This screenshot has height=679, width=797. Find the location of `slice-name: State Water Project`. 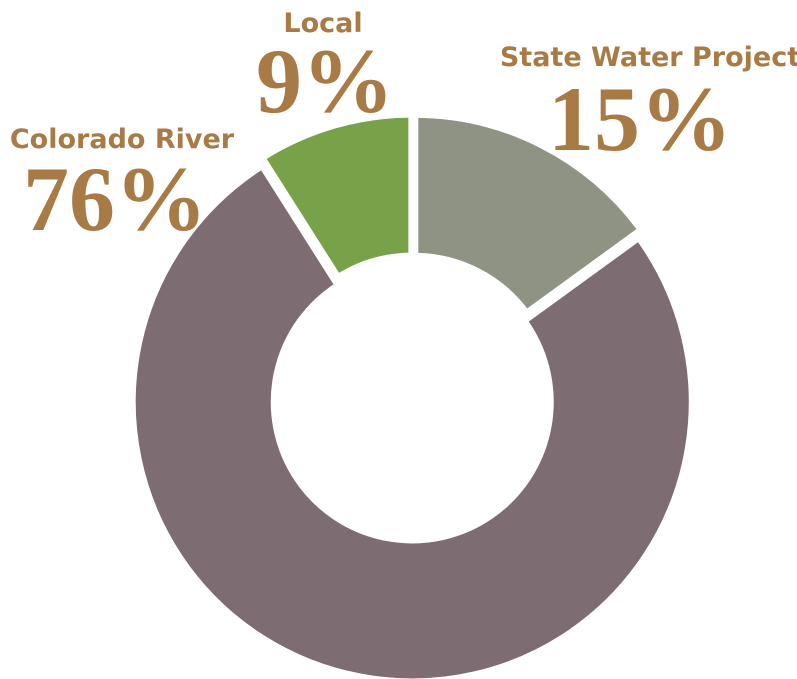

slice-name: State Water Project is located at coordinates (648, 57).